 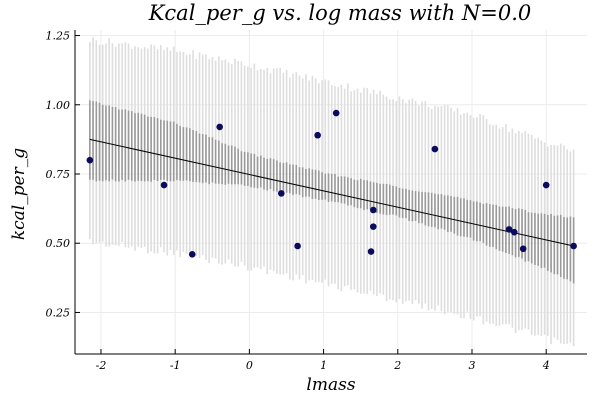 I want to click on x-tick-label: 4, so click(x=546, y=365).